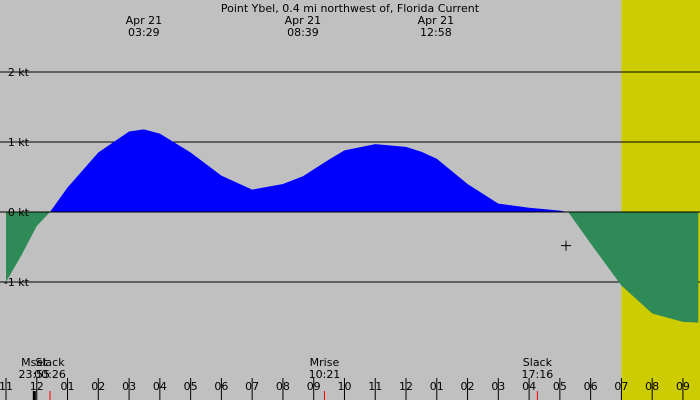  What do you see at coordinates (34, 395) in the screenshot?
I see `moonset-marker` at bounding box center [34, 395].